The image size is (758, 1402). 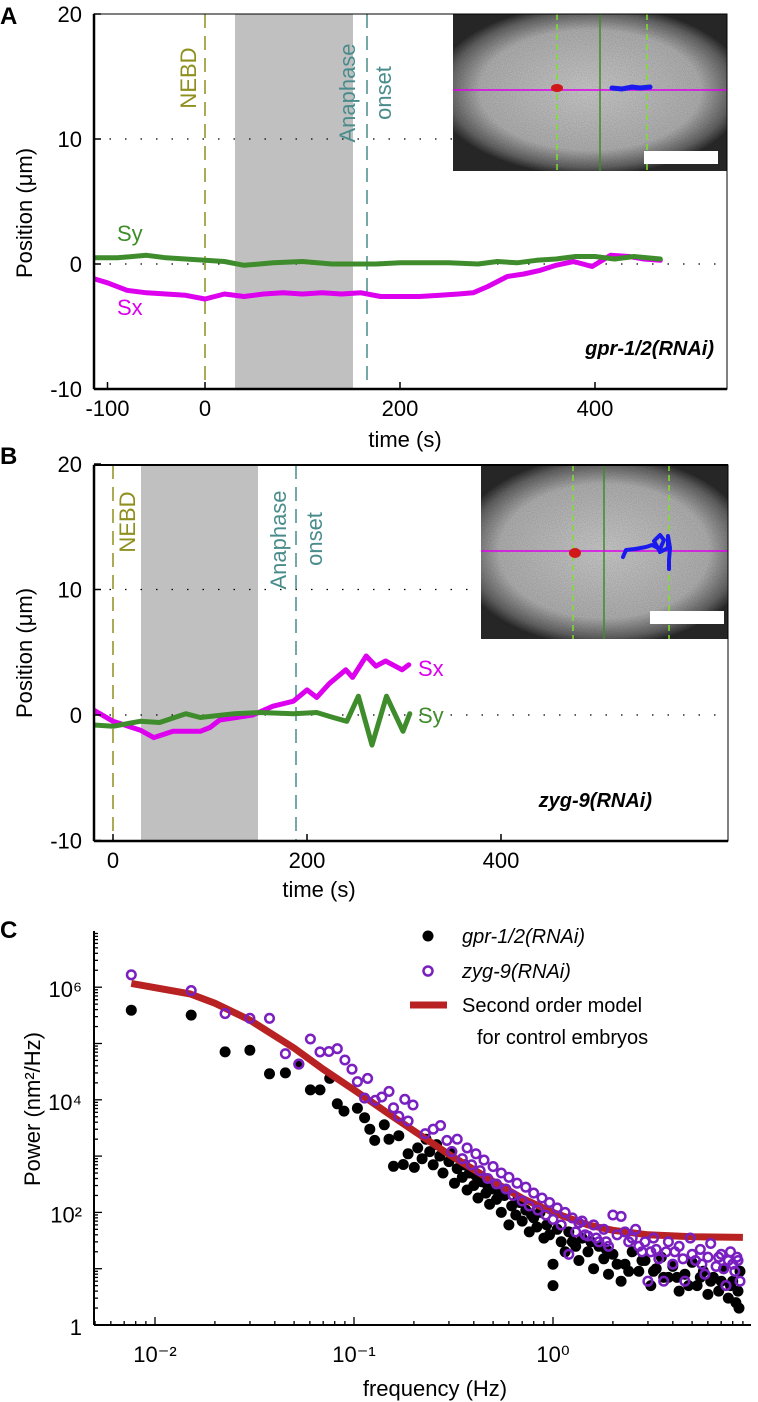 What do you see at coordinates (32, 1109) in the screenshot?
I see `y-axis-label-c: Power (nm²/Hz)` at bounding box center [32, 1109].